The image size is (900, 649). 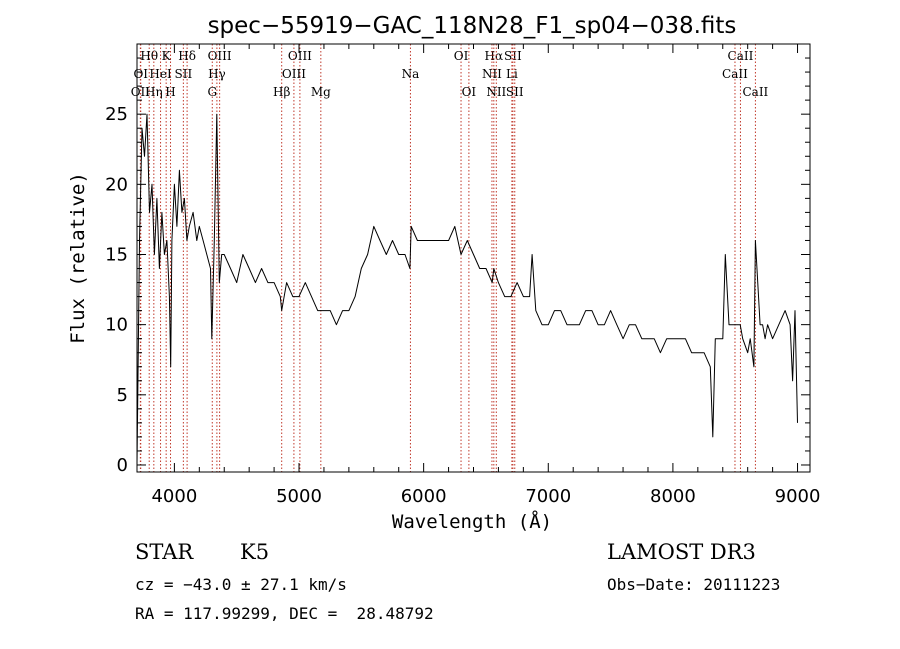 What do you see at coordinates (472, 521) in the screenshot?
I see `x-axis-label: Wavelength (Å)` at bounding box center [472, 521].